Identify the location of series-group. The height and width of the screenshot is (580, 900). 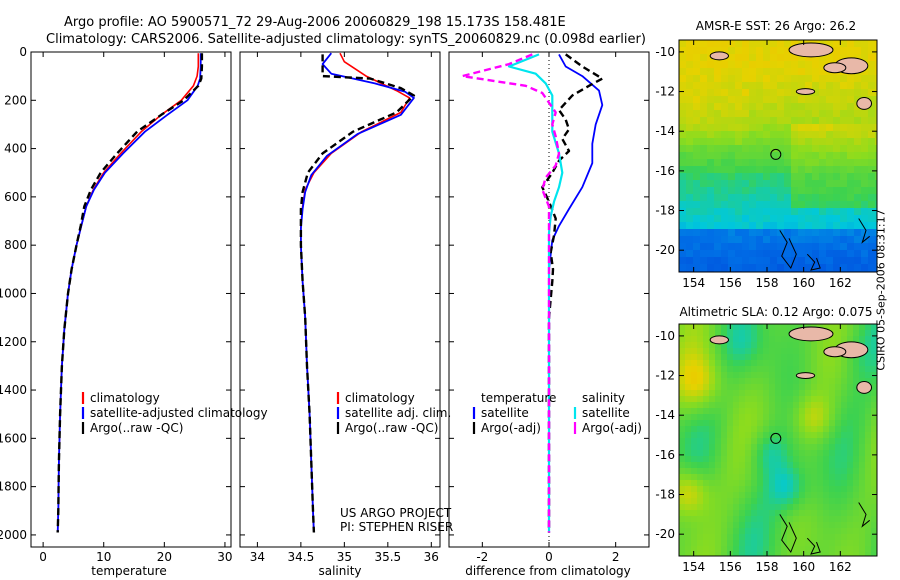
(130, 293).